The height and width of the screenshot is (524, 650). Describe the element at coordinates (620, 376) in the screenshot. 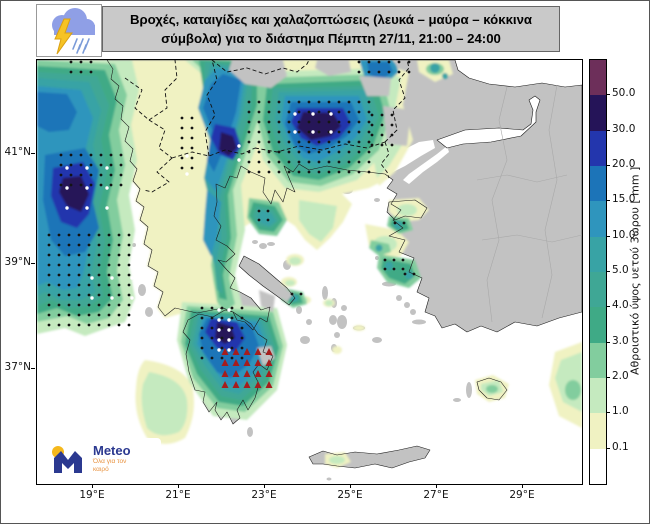

I see `colorbar-tick-label: 2.0` at that location.